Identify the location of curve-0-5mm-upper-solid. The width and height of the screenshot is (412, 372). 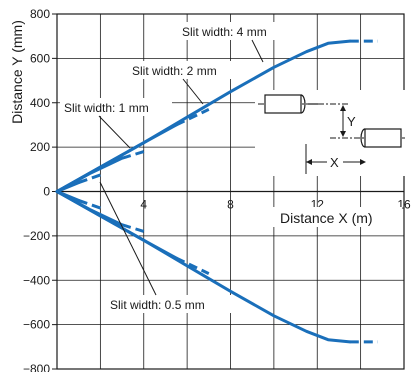
(68, 187).